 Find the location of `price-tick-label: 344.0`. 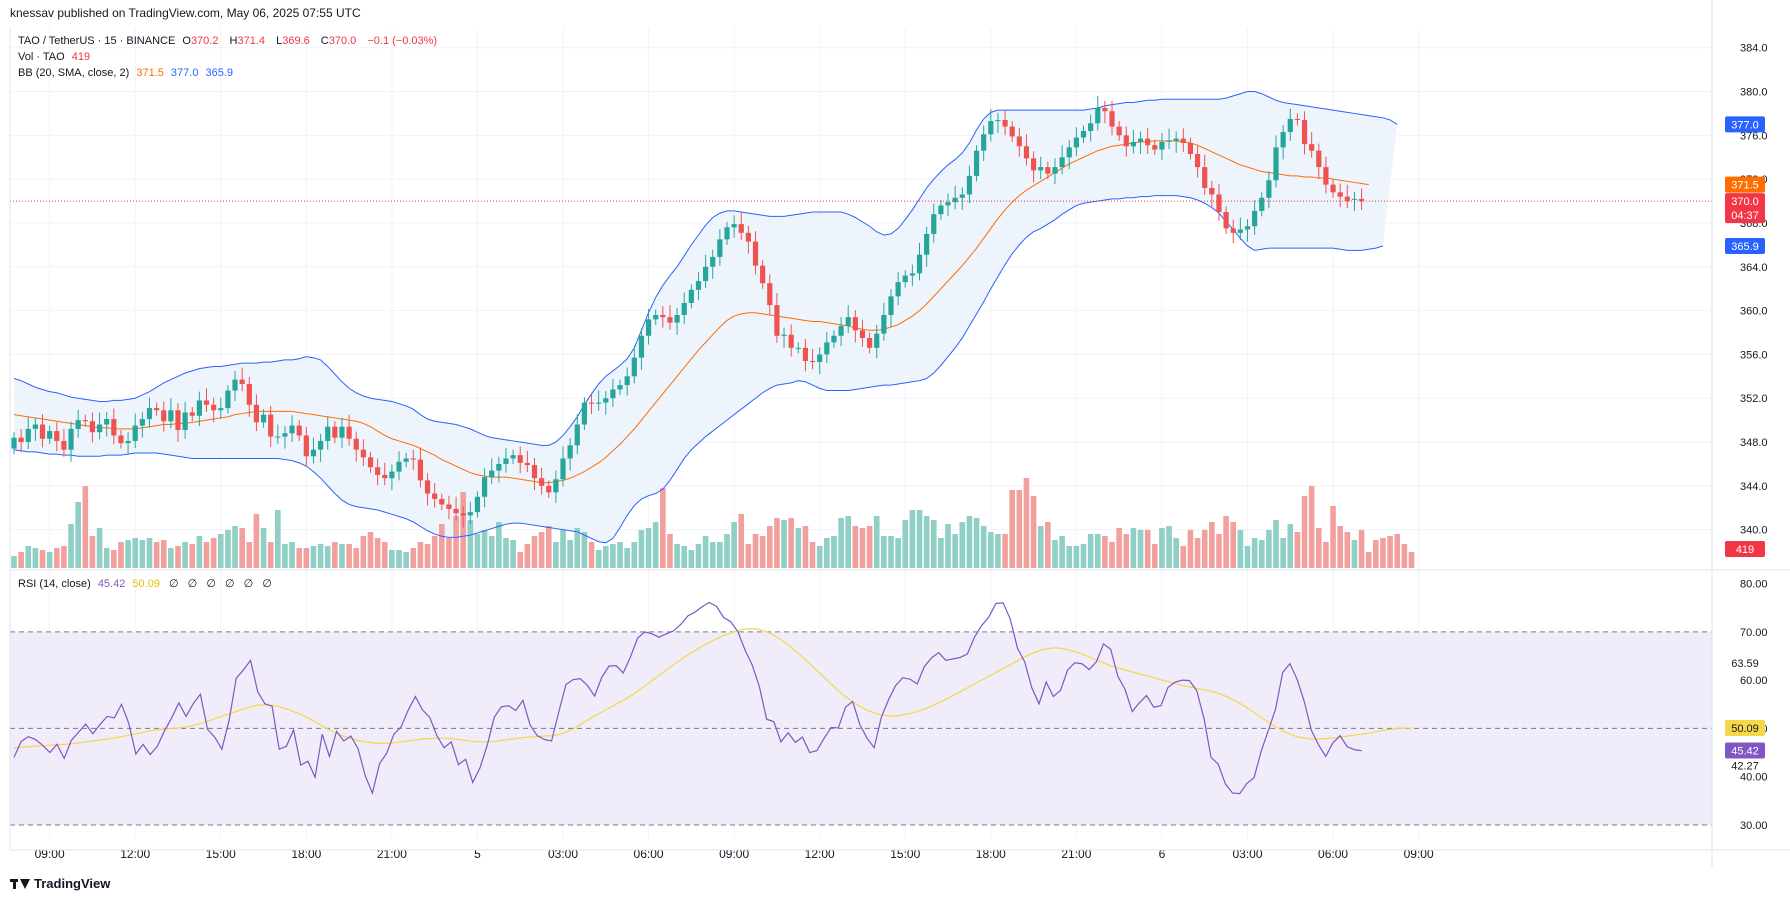

price-tick-label: 344.0 is located at coordinates (1754, 487).